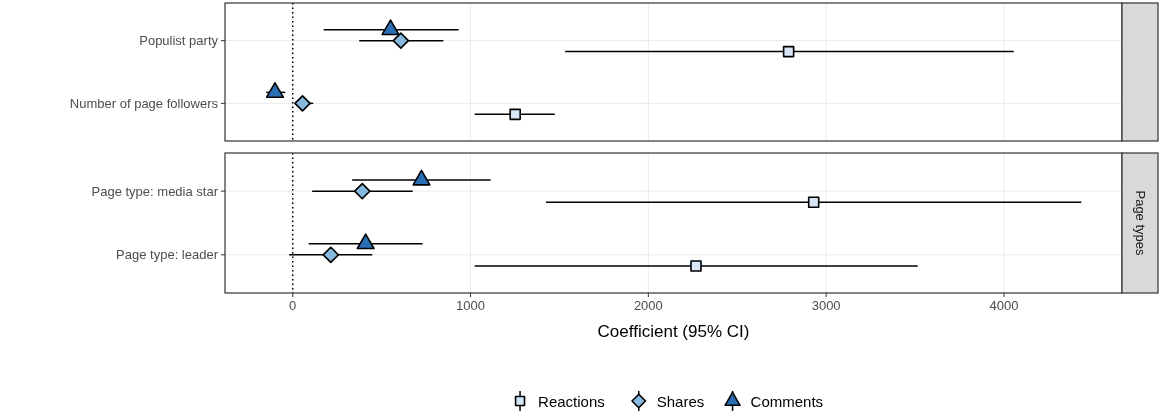  I want to click on y-tick-label: Number of page followers, so click(144, 103).